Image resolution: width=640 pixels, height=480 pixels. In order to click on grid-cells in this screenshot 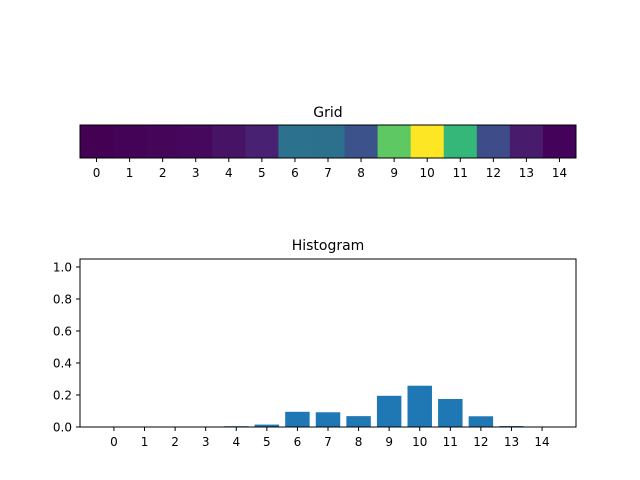, I will do `click(328, 141)`.